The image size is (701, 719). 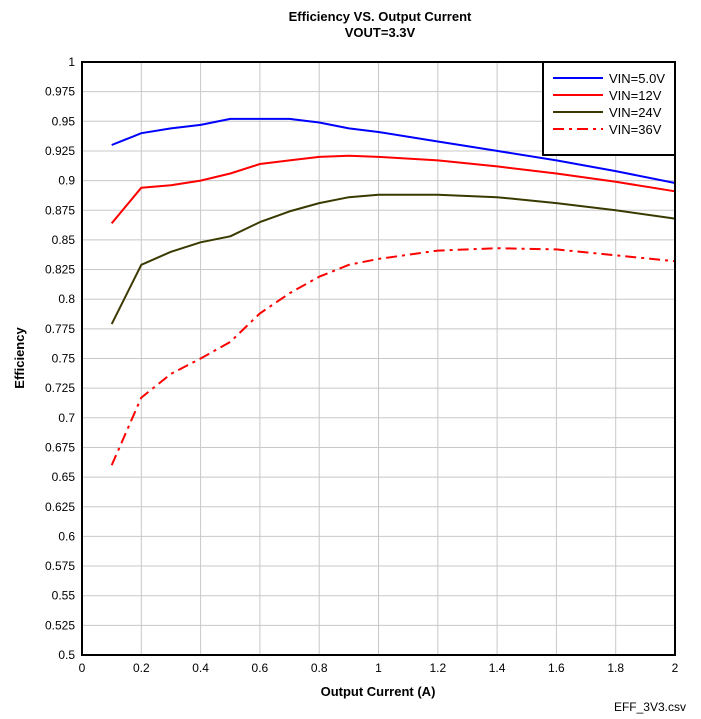 I want to click on series-line-vin-24v, so click(x=393, y=259).